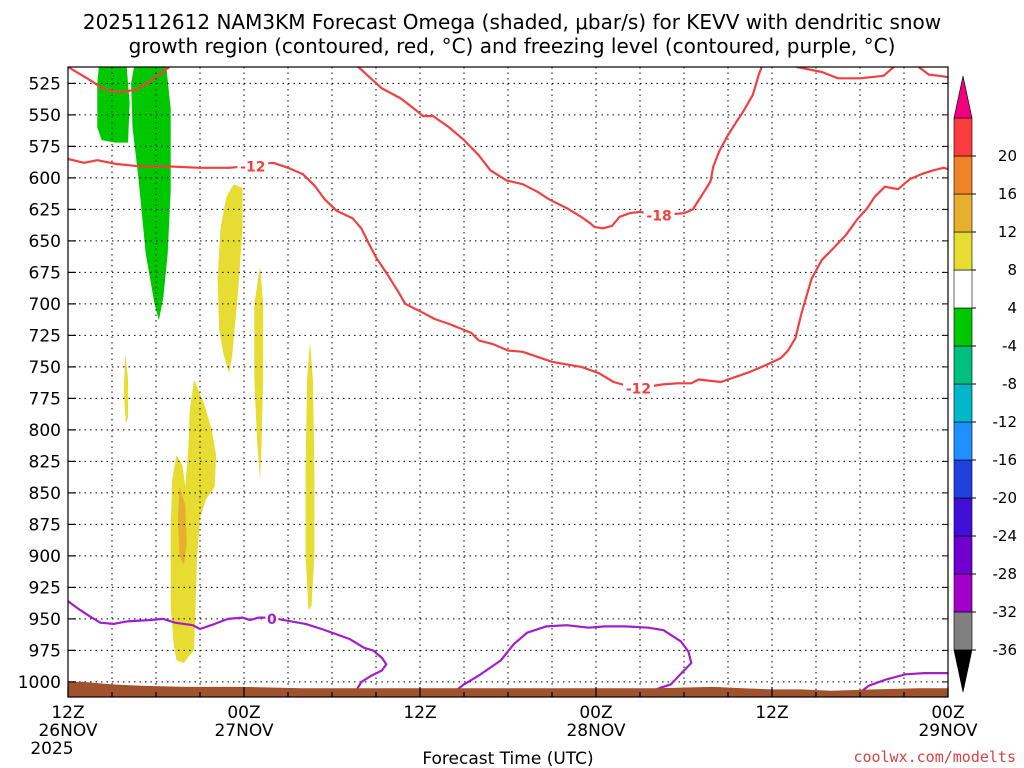 The image size is (1024, 768). I want to click on colorbar-label: -12, so click(1005, 422).